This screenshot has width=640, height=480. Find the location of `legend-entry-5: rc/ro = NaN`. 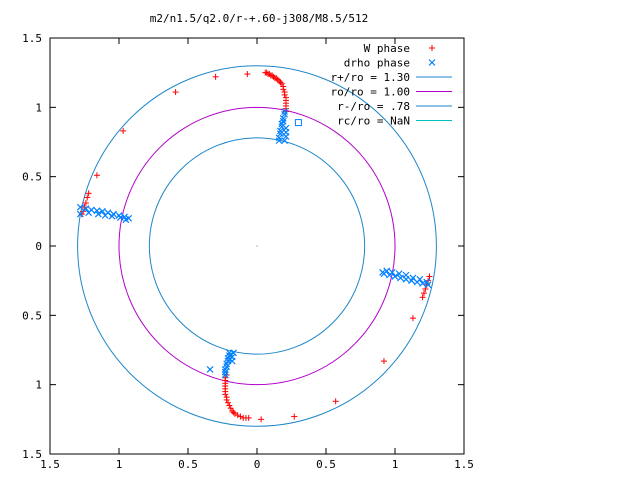

legend-entry-5: rc/ro = NaN is located at coordinates (394, 121).